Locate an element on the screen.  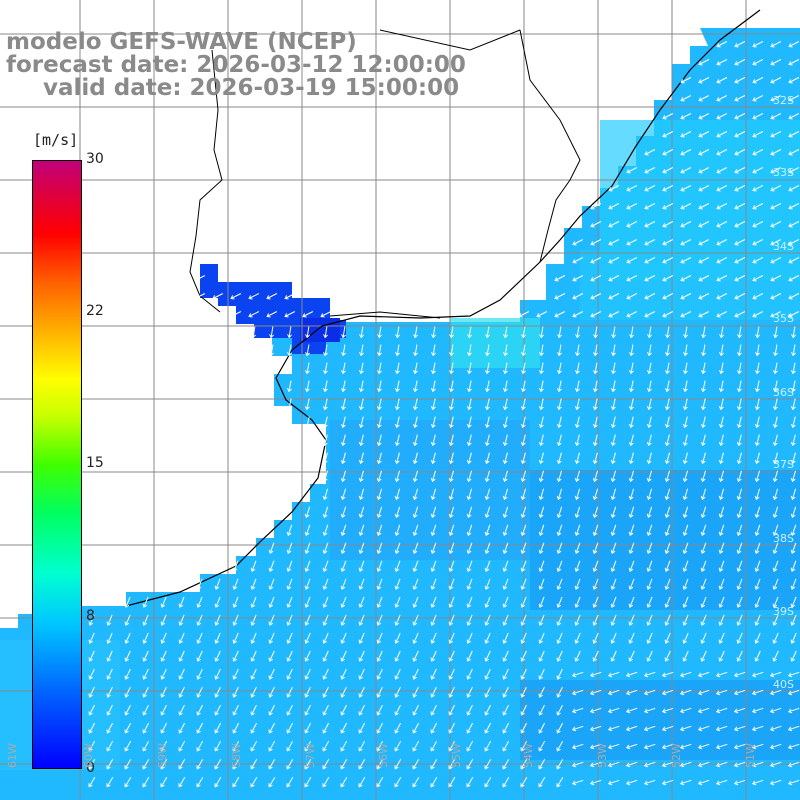
lat-label: 32S is located at coordinates (783, 100).